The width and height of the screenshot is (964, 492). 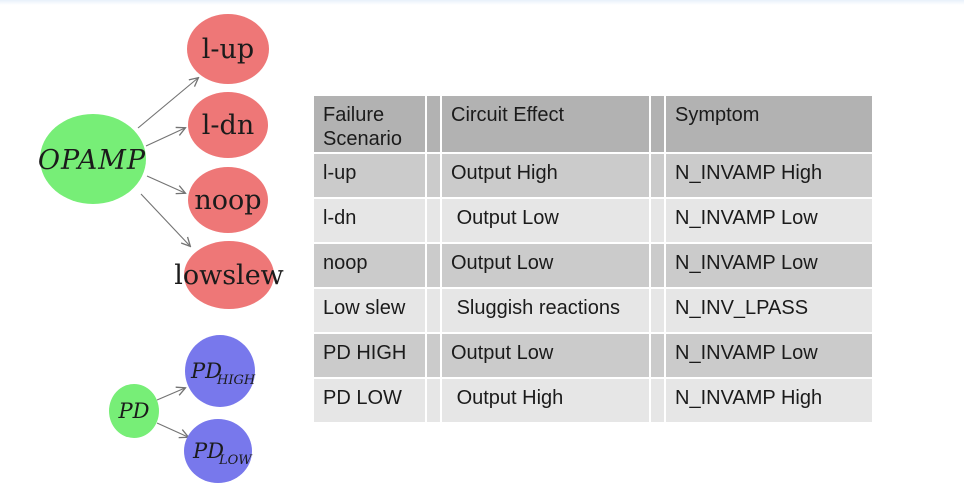 I want to click on node-lowslew-ellipse, so click(x=229, y=275).